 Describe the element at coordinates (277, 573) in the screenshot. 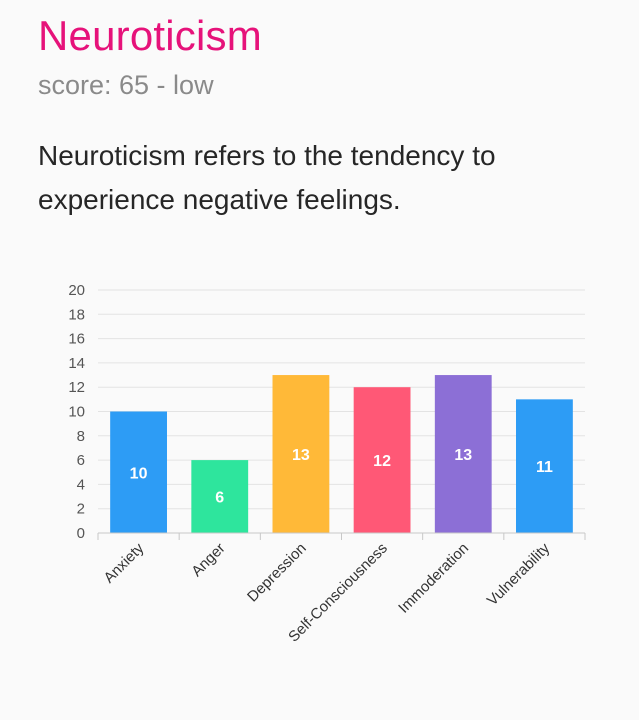

I see `x-tick-label: Depression` at that location.